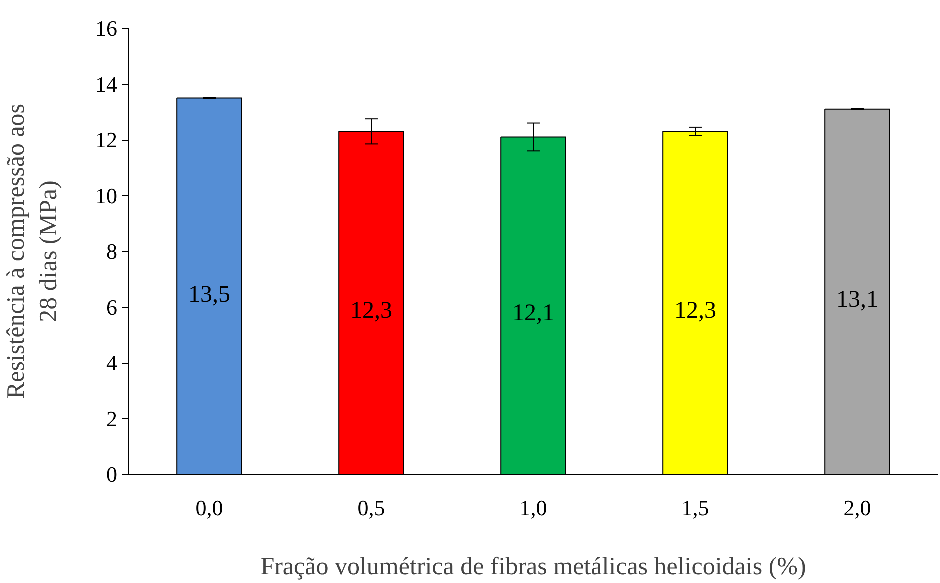 This screenshot has width=940, height=583. Describe the element at coordinates (857, 300) in the screenshot. I see `data-label: 13,1` at that location.